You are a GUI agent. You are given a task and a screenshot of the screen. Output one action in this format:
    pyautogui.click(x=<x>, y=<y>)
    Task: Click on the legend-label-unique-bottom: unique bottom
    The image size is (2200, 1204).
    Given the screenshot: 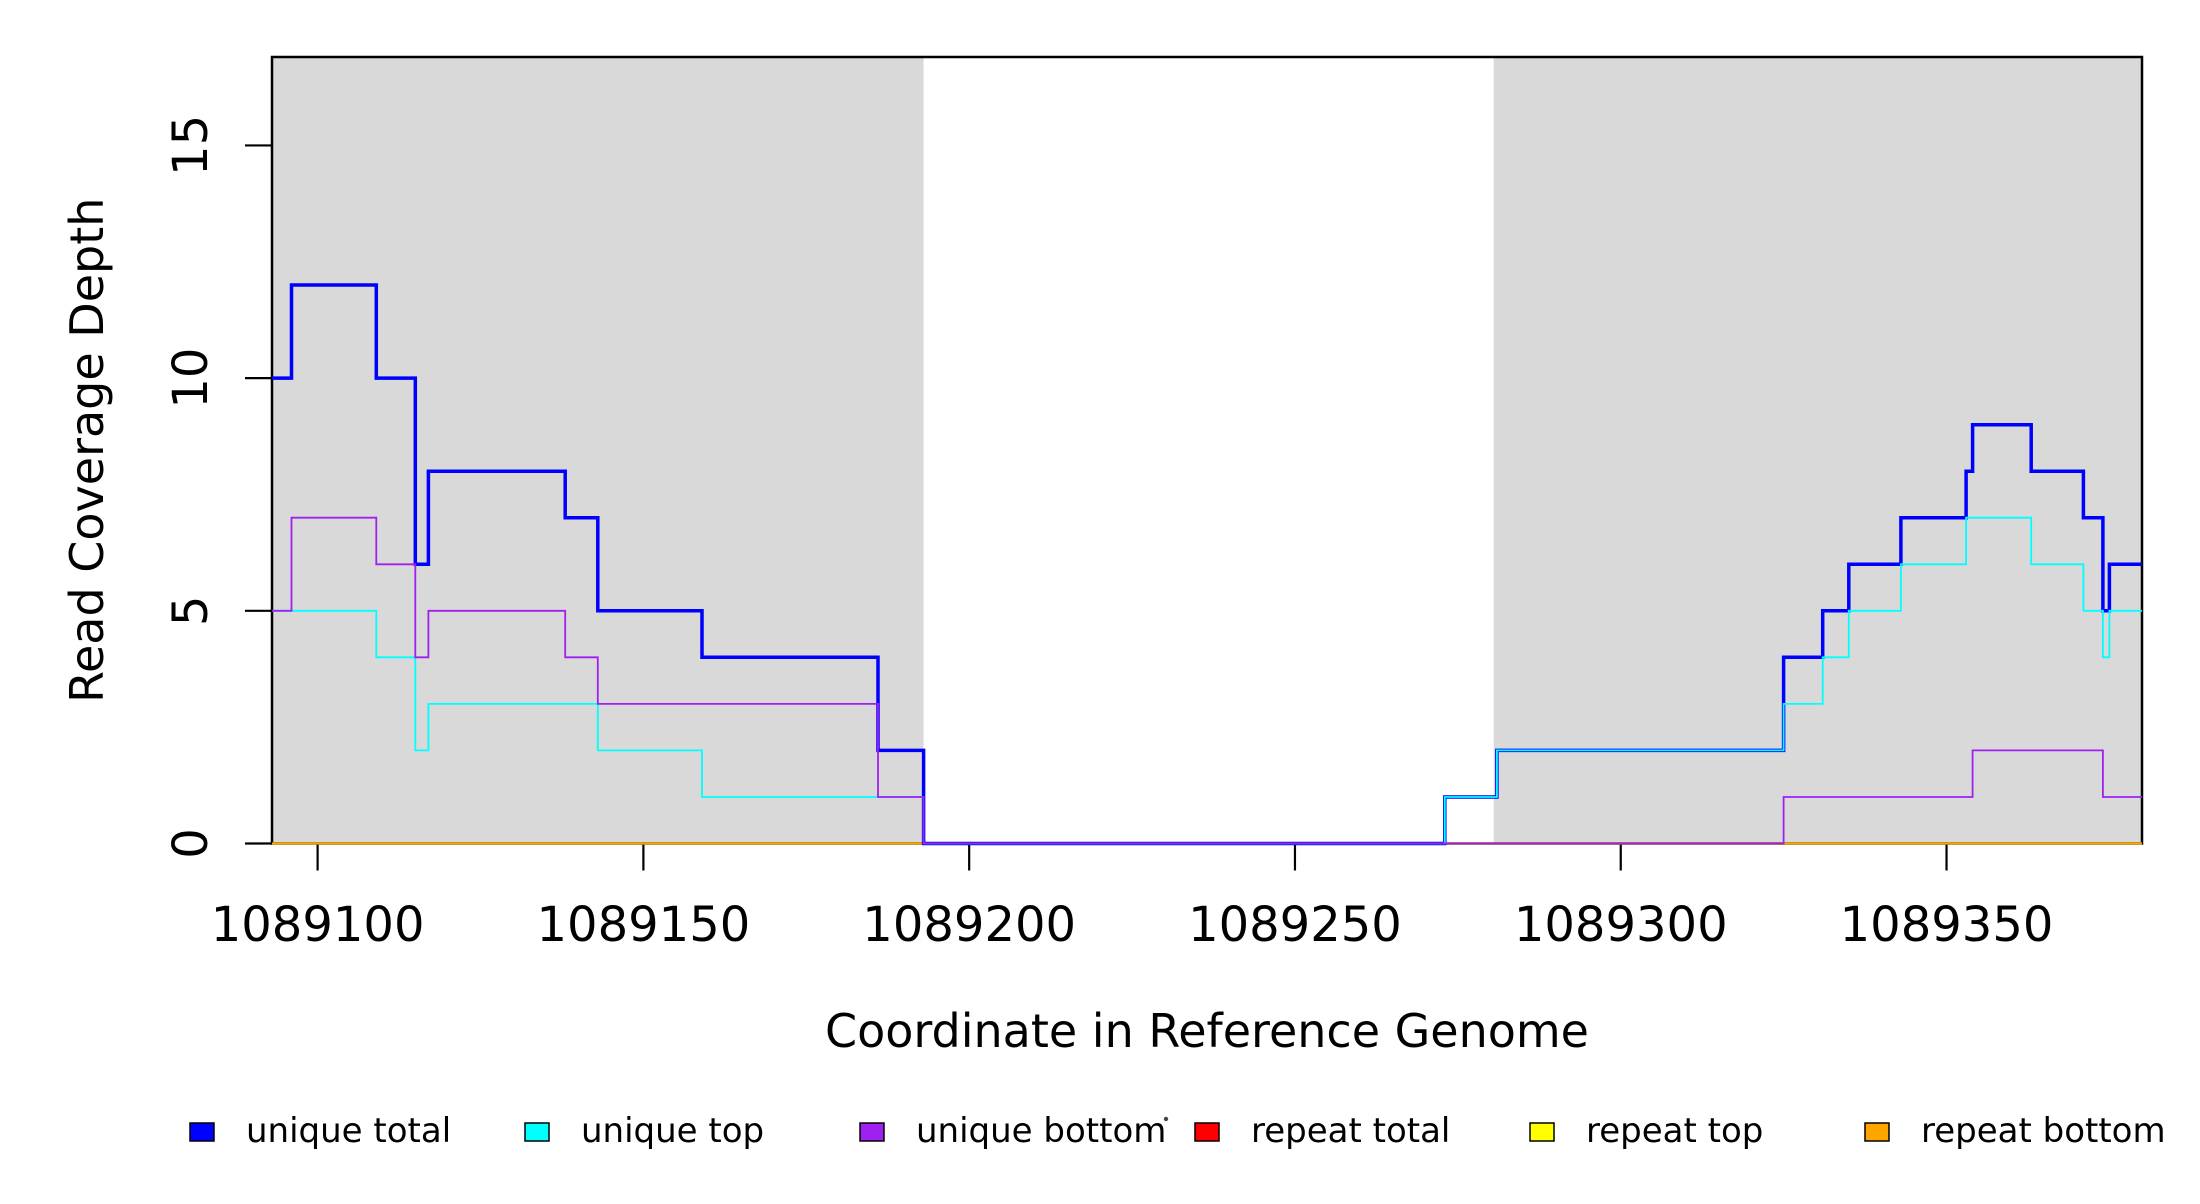 What is the action you would take?
    pyautogui.click(x=1041, y=1131)
    